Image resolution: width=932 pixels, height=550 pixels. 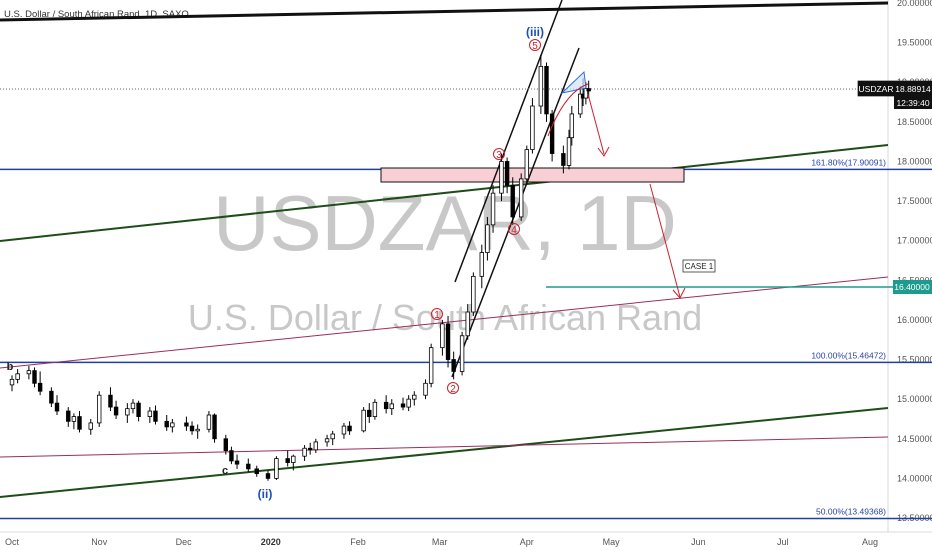 What do you see at coordinates (914, 439) in the screenshot?
I see `price-tick-label: 14.50000` at bounding box center [914, 439].